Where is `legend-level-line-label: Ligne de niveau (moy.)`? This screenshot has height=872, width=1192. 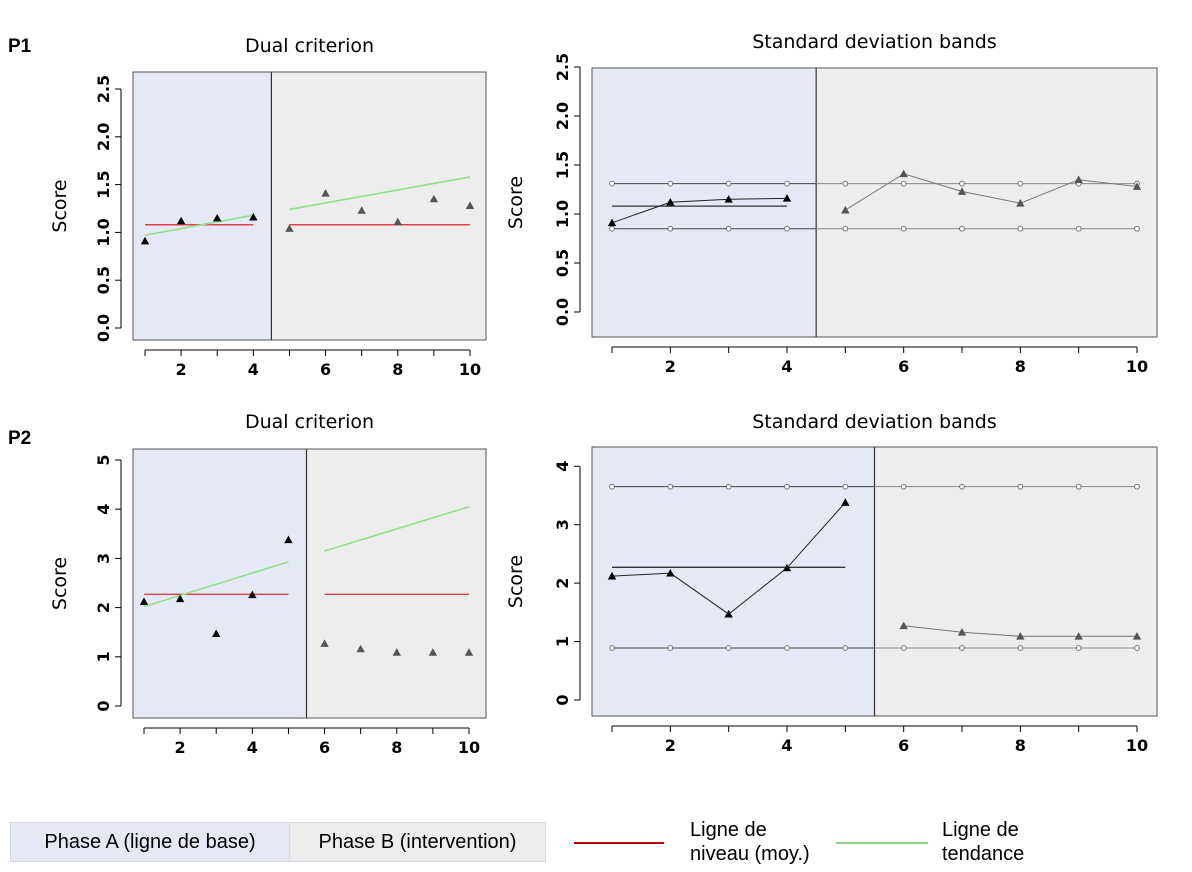 legend-level-line-label: Ligne de niveau (moy.) is located at coordinates (750, 842).